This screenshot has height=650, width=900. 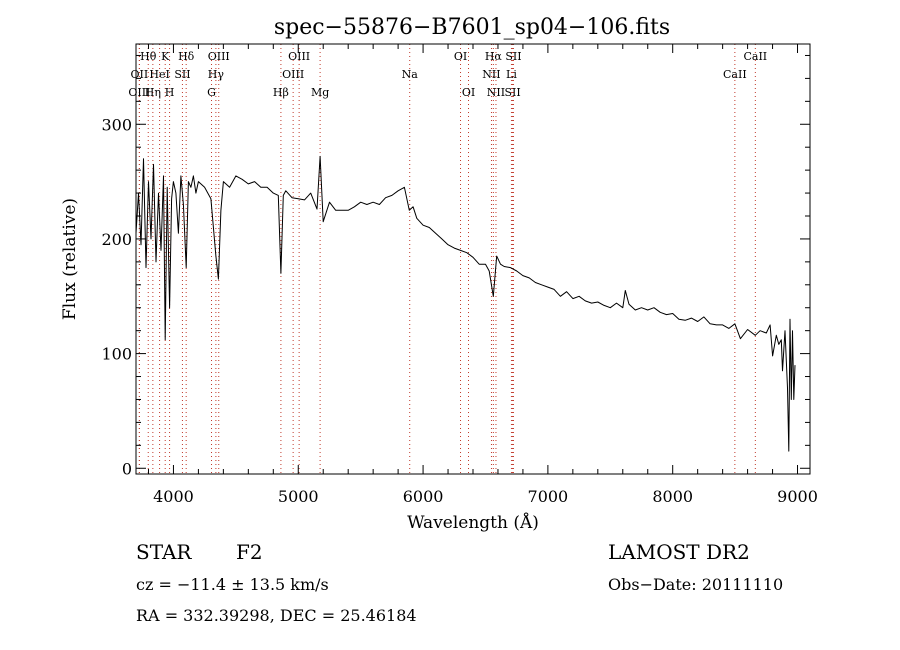 What do you see at coordinates (410, 74) in the screenshot?
I see `line-label: Na` at bounding box center [410, 74].